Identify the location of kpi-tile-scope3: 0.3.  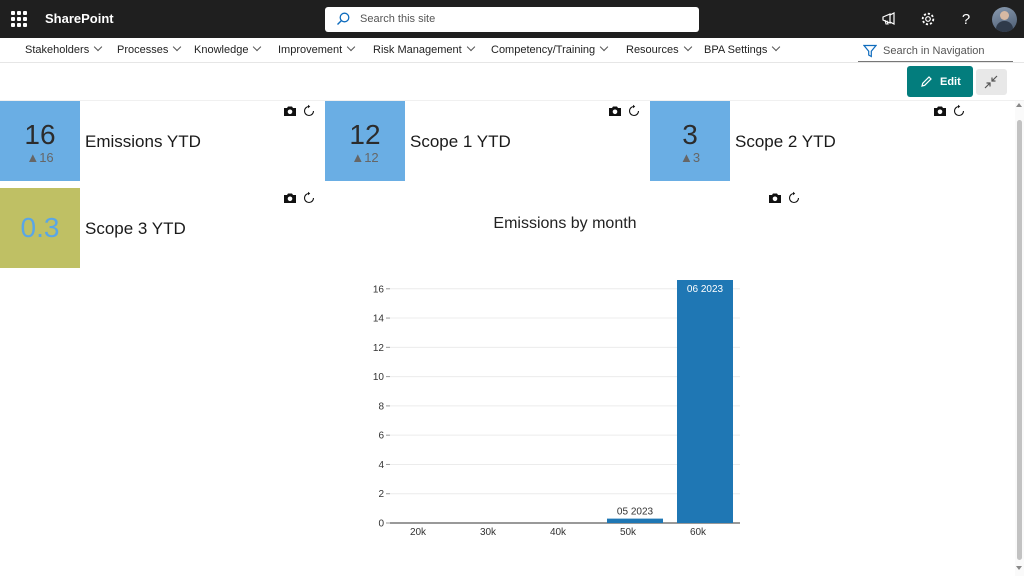
(40, 228).